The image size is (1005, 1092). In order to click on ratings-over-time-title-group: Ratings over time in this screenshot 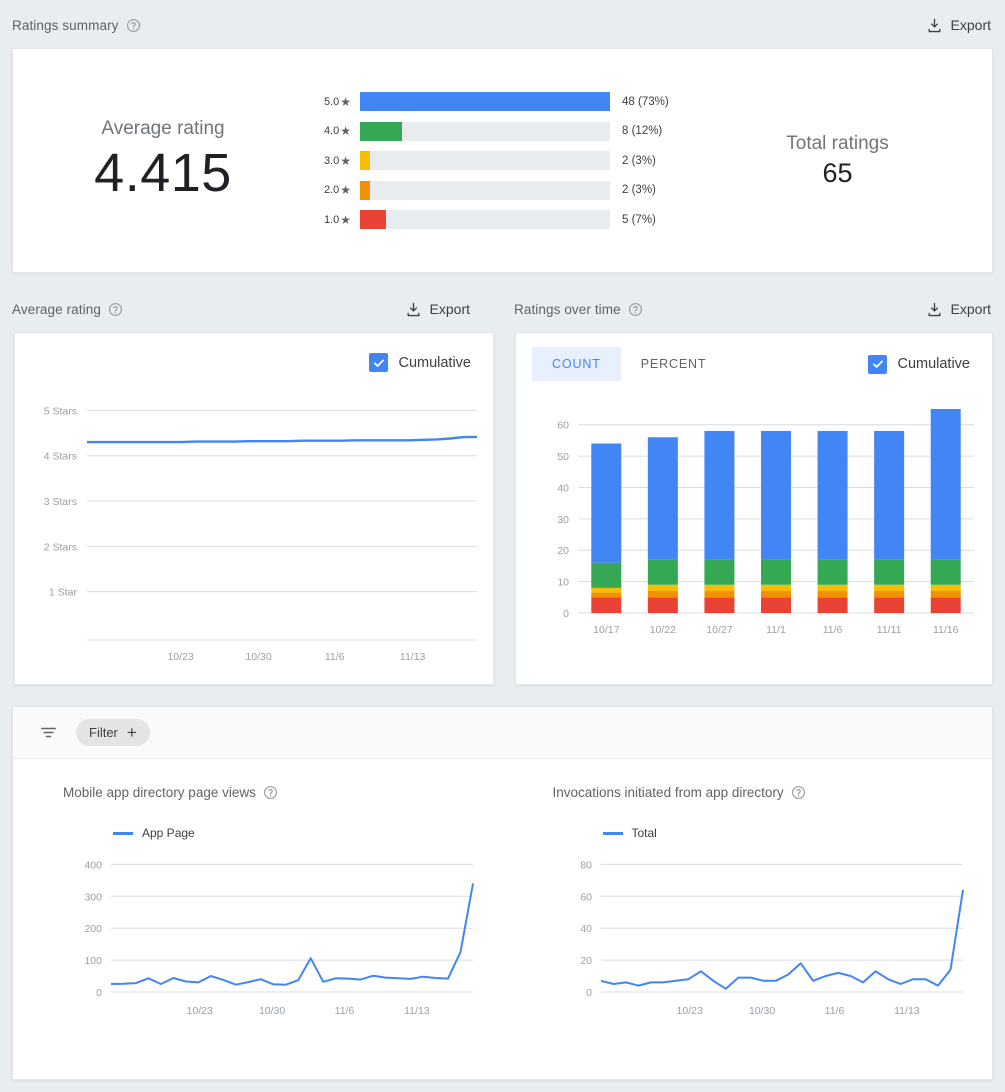, I will do `click(578, 309)`.